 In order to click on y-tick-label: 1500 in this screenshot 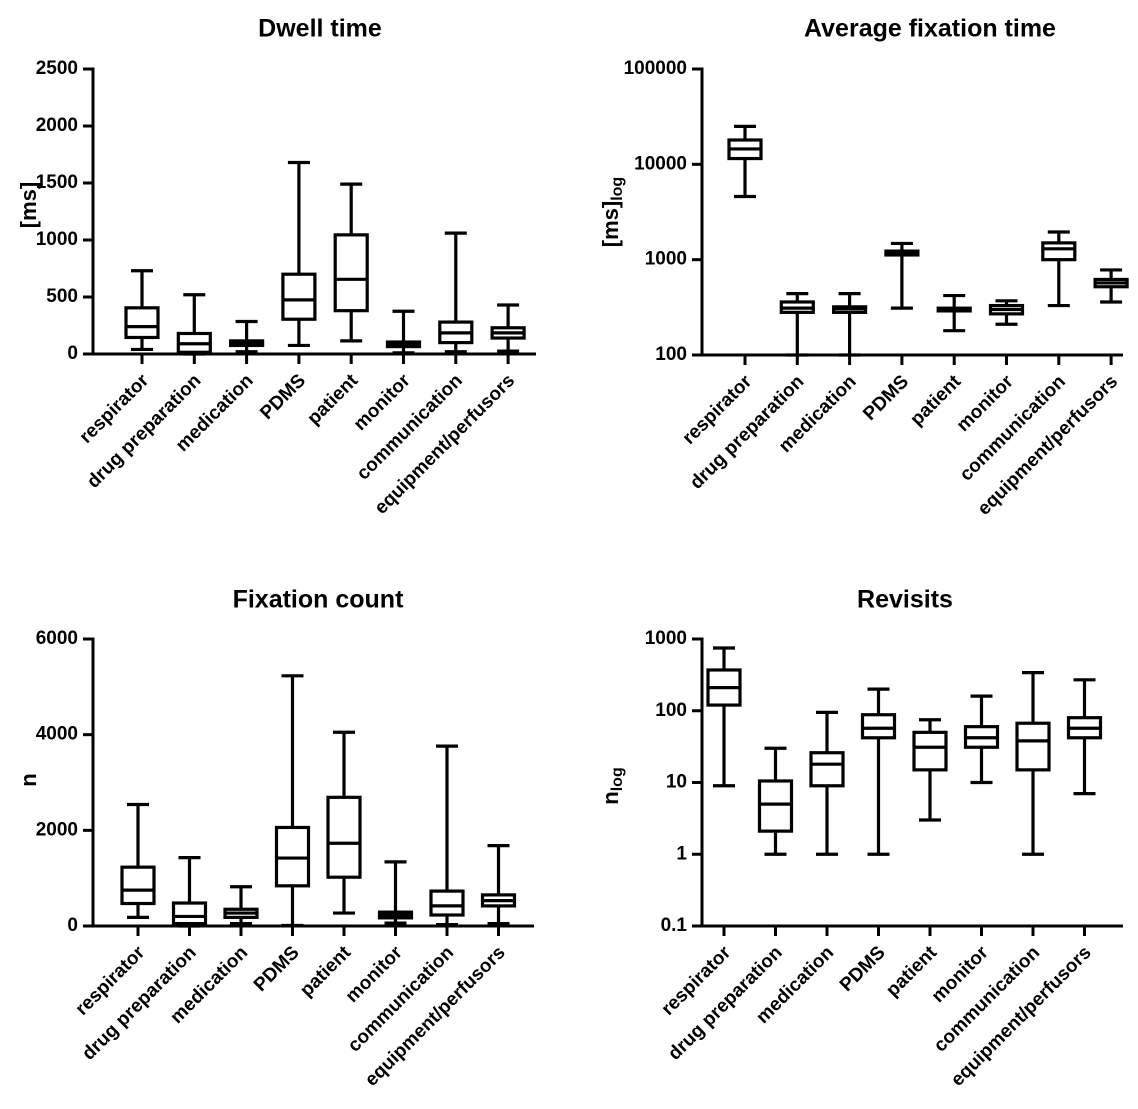, I will do `click(57, 182)`.